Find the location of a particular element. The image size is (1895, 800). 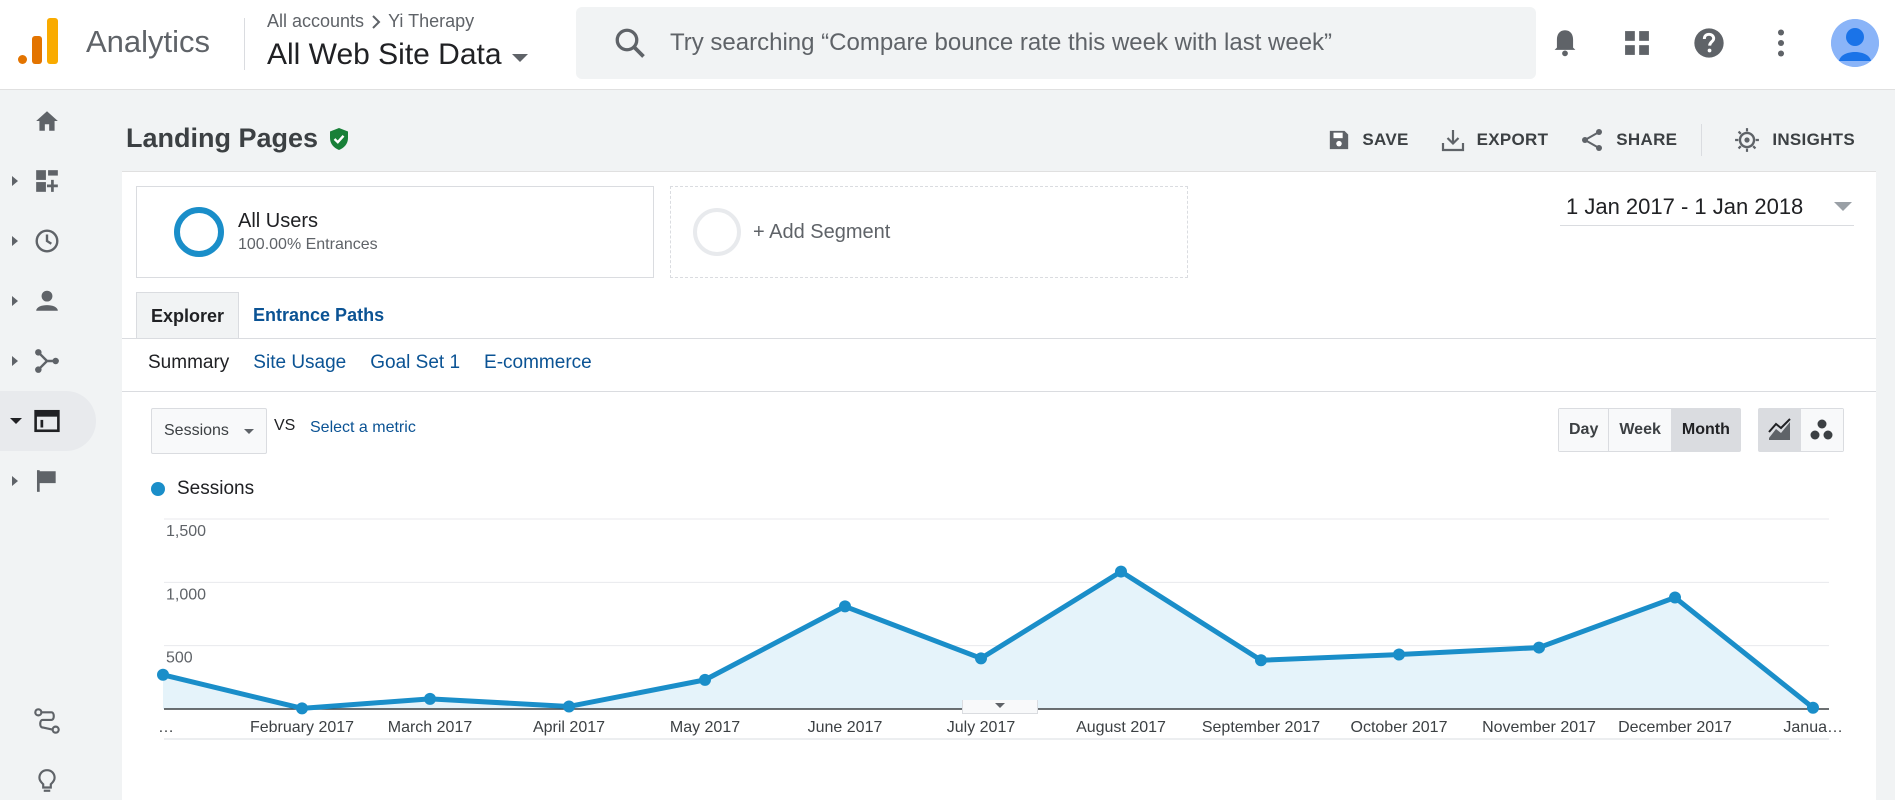

sidebar-item-realtime is located at coordinates (48, 241).